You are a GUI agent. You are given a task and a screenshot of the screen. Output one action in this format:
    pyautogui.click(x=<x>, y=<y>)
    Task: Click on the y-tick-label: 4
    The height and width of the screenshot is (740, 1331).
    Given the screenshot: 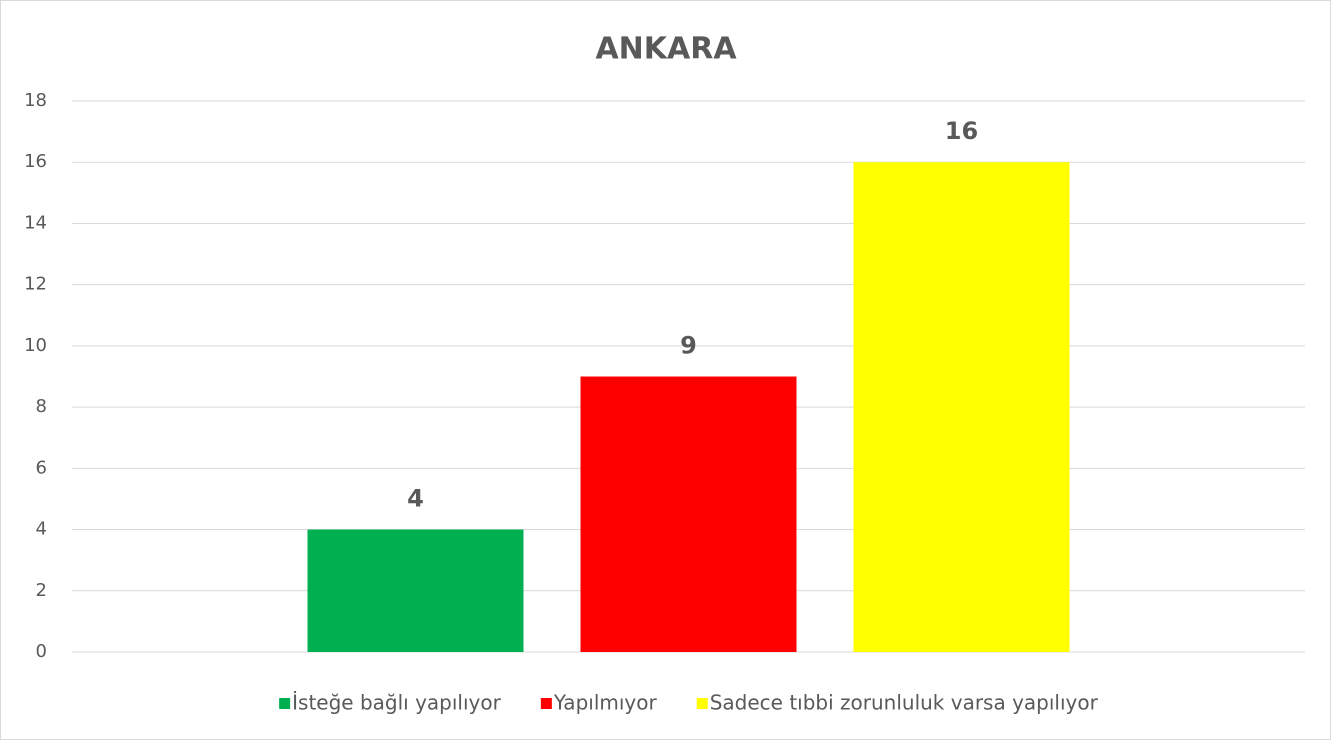 What is the action you would take?
    pyautogui.click(x=41, y=529)
    